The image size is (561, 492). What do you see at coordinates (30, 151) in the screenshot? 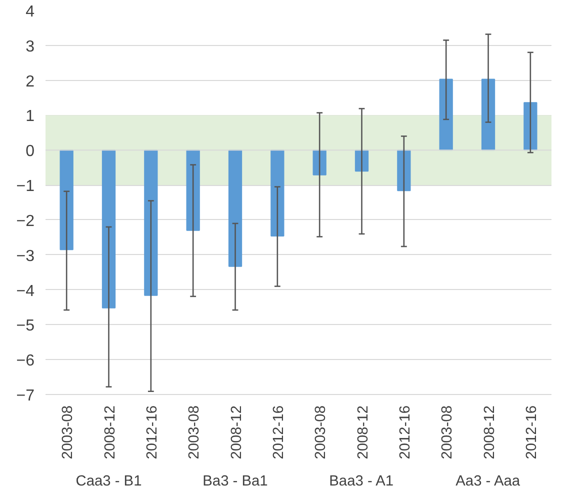
I see `y-tick-label: 0` at bounding box center [30, 151].